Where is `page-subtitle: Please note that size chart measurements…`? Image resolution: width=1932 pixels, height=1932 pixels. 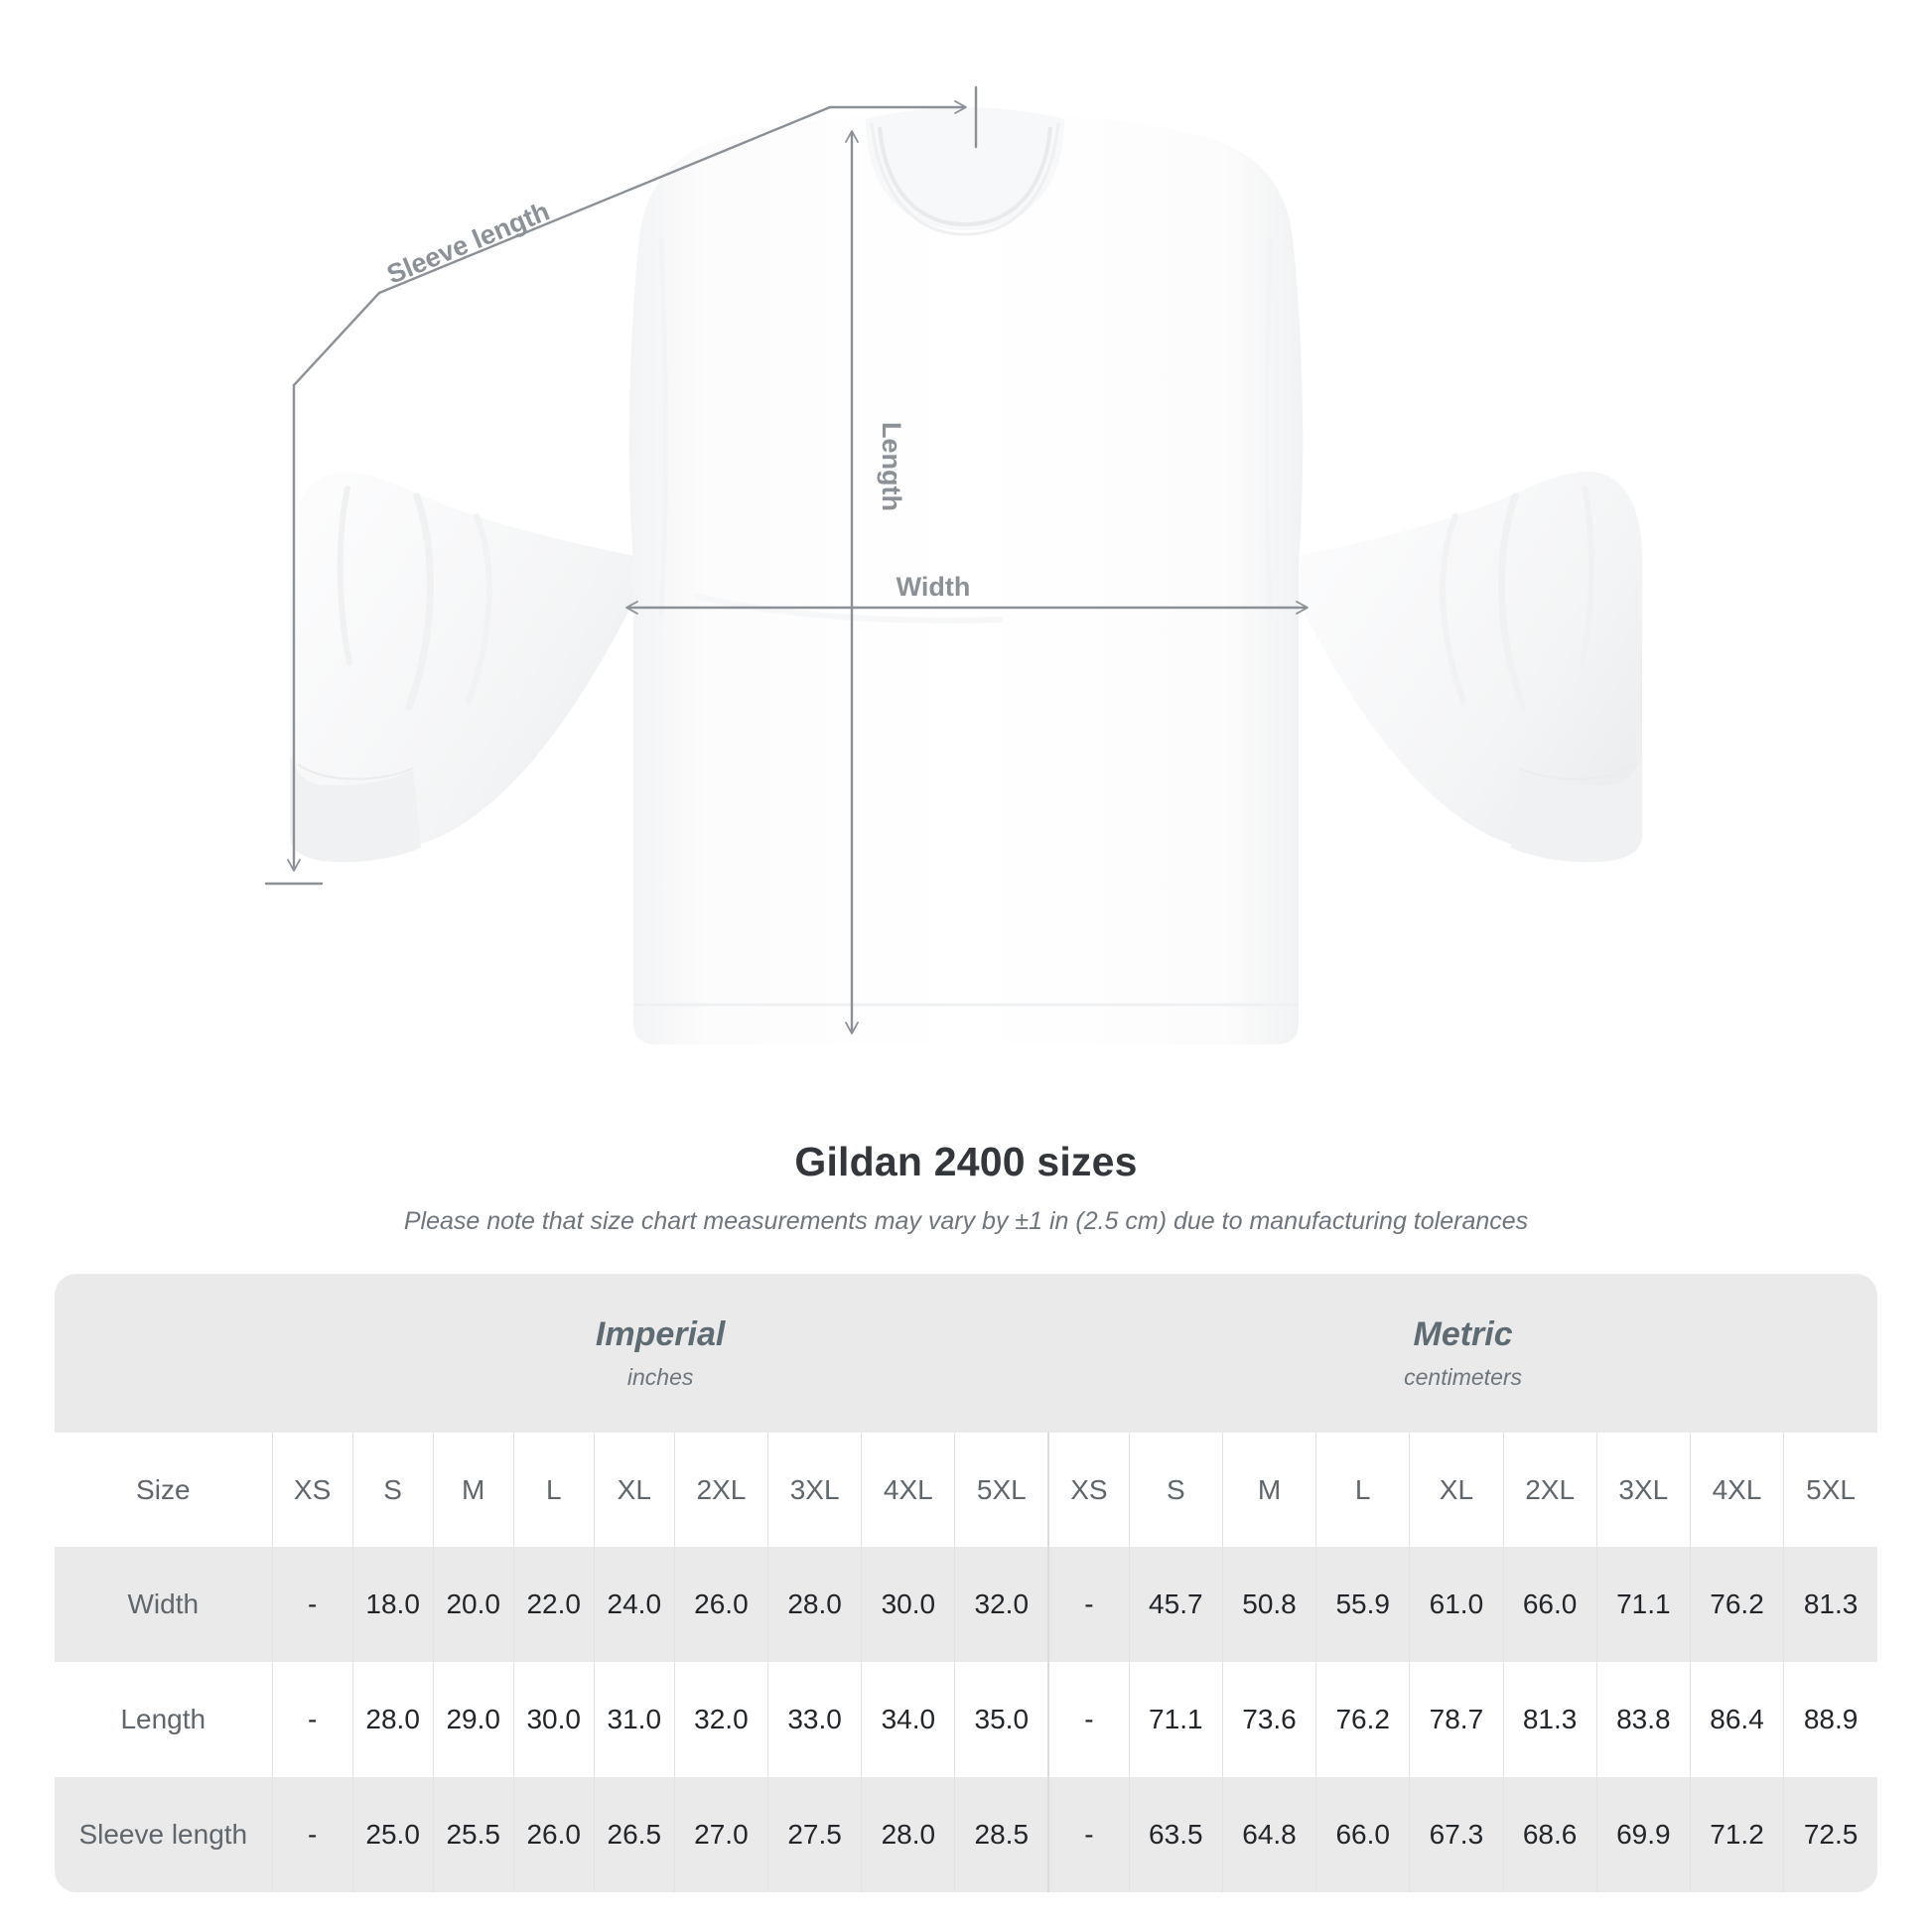
page-subtitle: Please note that size chart measurements… is located at coordinates (966, 1221).